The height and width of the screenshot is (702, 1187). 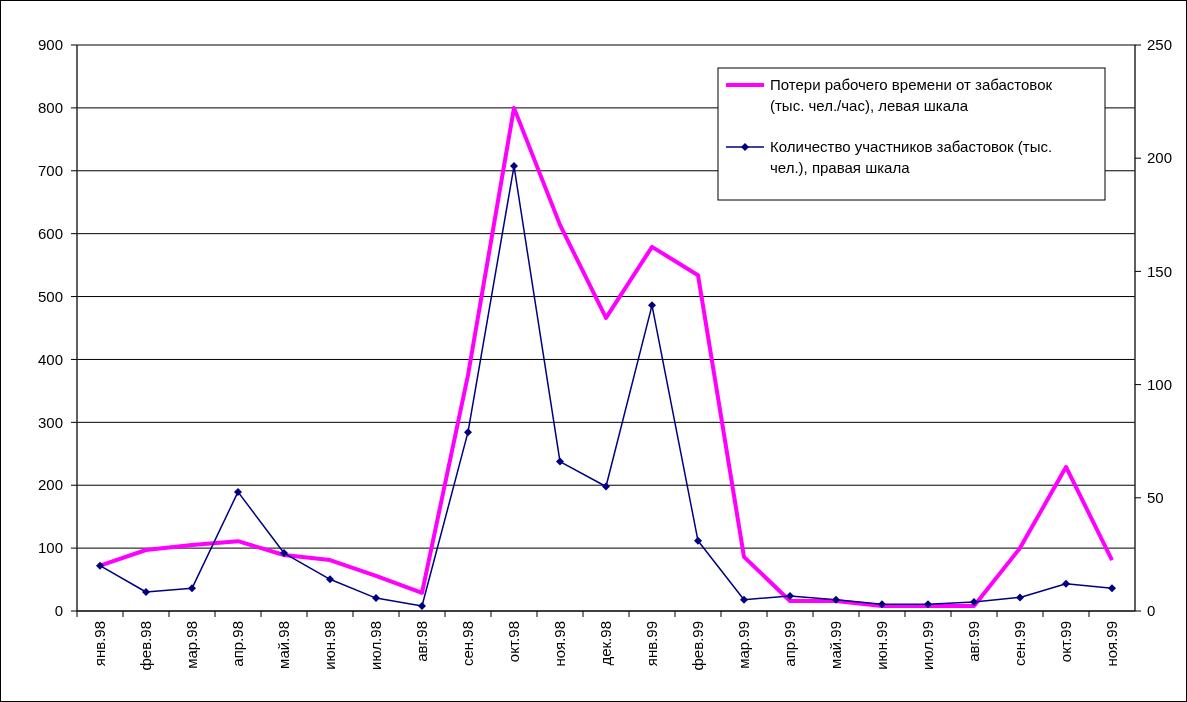 What do you see at coordinates (836, 645) in the screenshot?
I see `x-tick-label: май.99` at bounding box center [836, 645].